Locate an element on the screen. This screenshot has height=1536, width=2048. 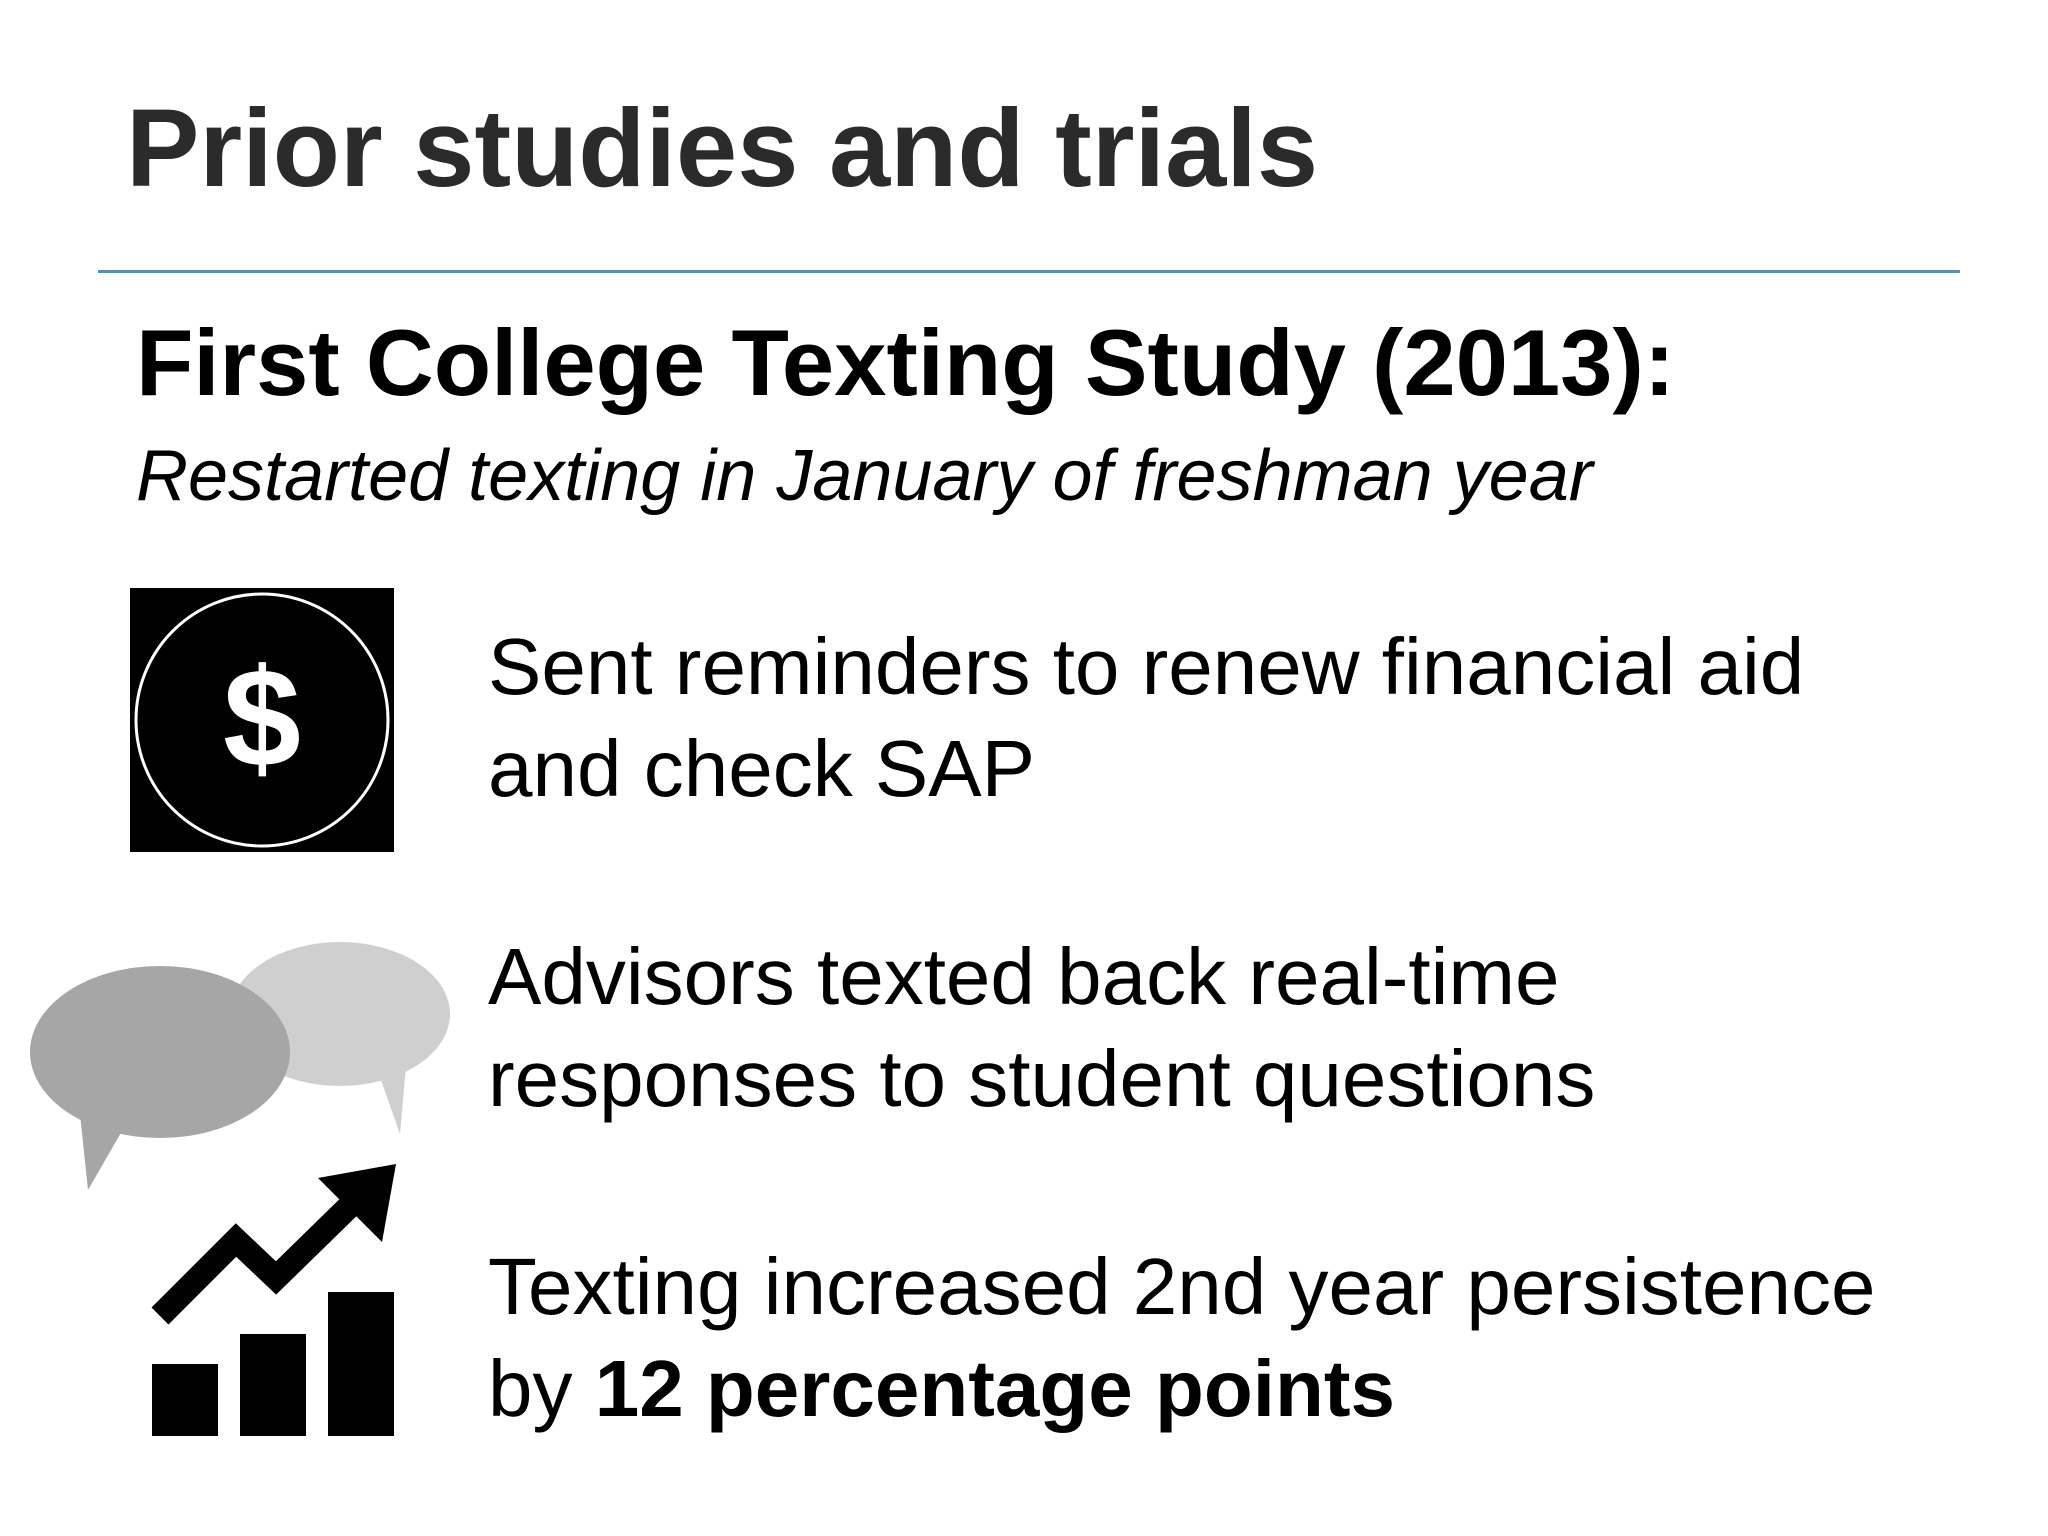
growth-chart-icon is located at coordinates (273, 1300).